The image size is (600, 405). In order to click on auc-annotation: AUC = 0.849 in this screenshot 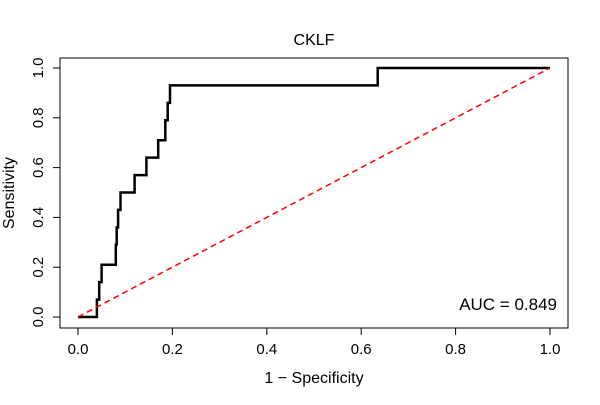, I will do `click(508, 304)`.